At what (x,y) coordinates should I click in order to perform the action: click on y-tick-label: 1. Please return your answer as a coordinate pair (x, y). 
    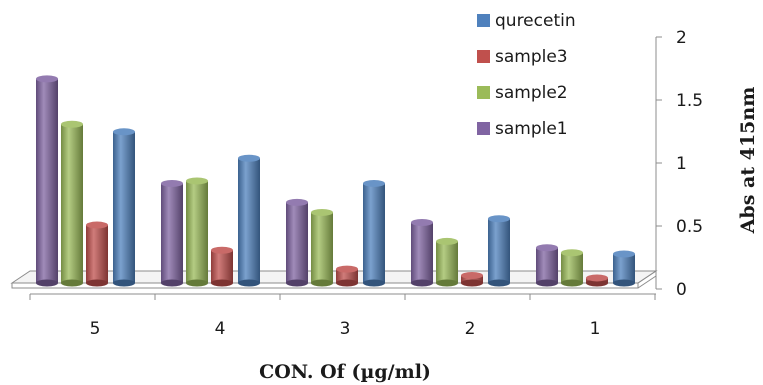
    Looking at the image, I should click on (681, 164).